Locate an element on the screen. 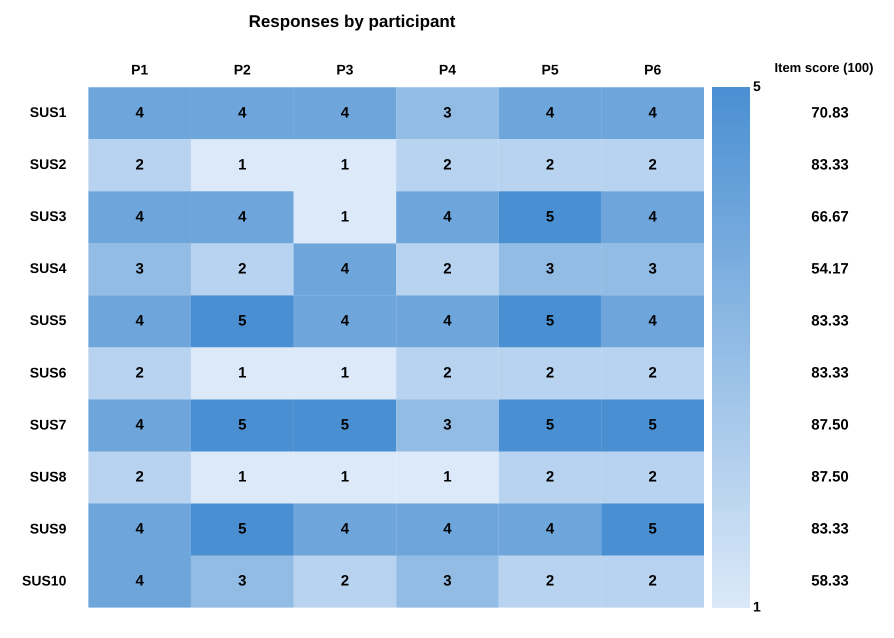 The image size is (894, 638). y2-tick-label: 66.67 is located at coordinates (830, 217).